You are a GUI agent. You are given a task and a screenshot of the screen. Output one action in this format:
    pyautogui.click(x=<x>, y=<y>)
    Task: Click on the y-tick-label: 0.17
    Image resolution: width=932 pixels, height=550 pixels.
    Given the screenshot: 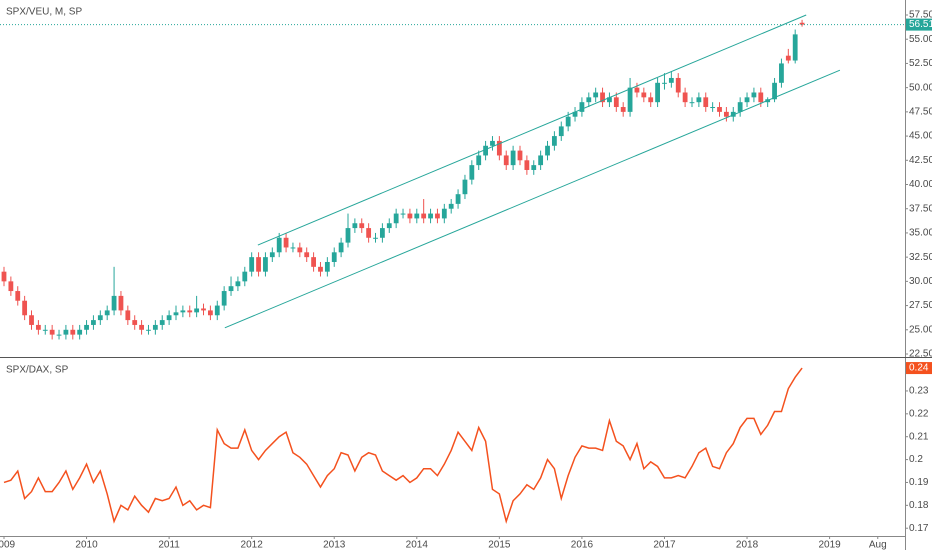 What is the action you would take?
    pyautogui.click(x=919, y=528)
    